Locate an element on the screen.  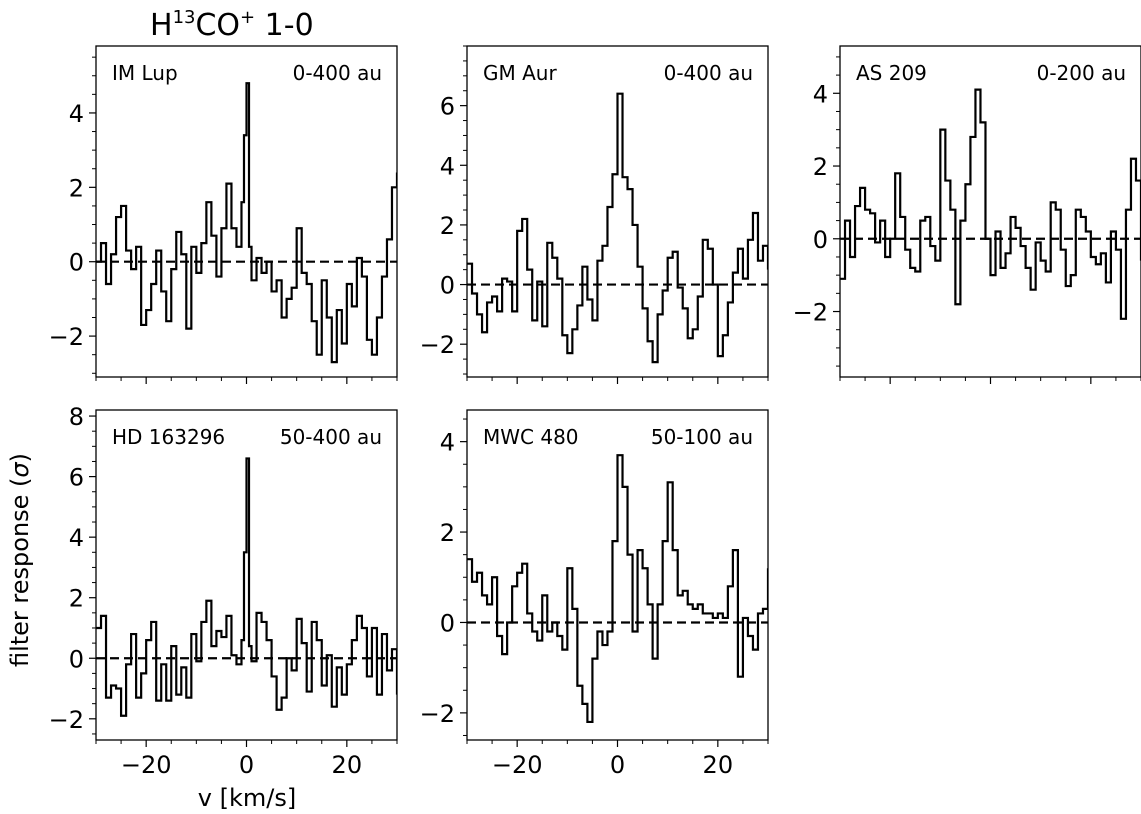
hd-163296-y-tick-label: 2 is located at coordinates (76, 599).